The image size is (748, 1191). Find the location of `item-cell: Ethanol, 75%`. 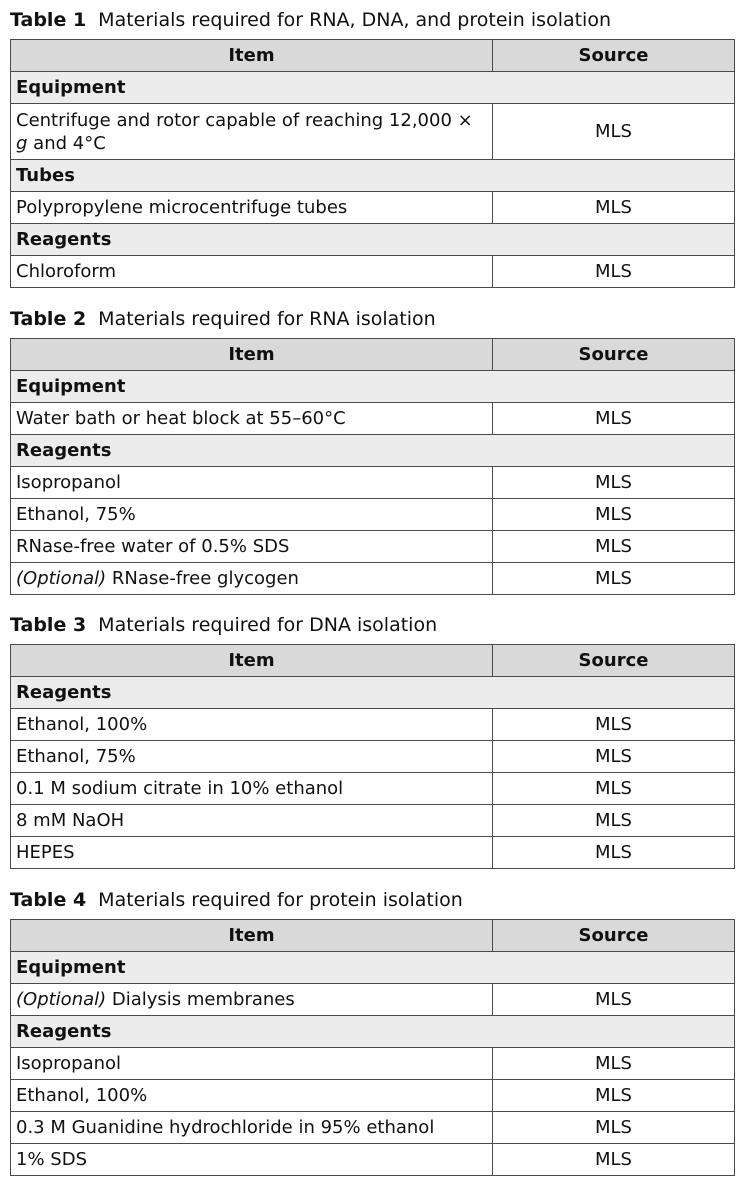

item-cell: Ethanol, 75% is located at coordinates (251, 514).